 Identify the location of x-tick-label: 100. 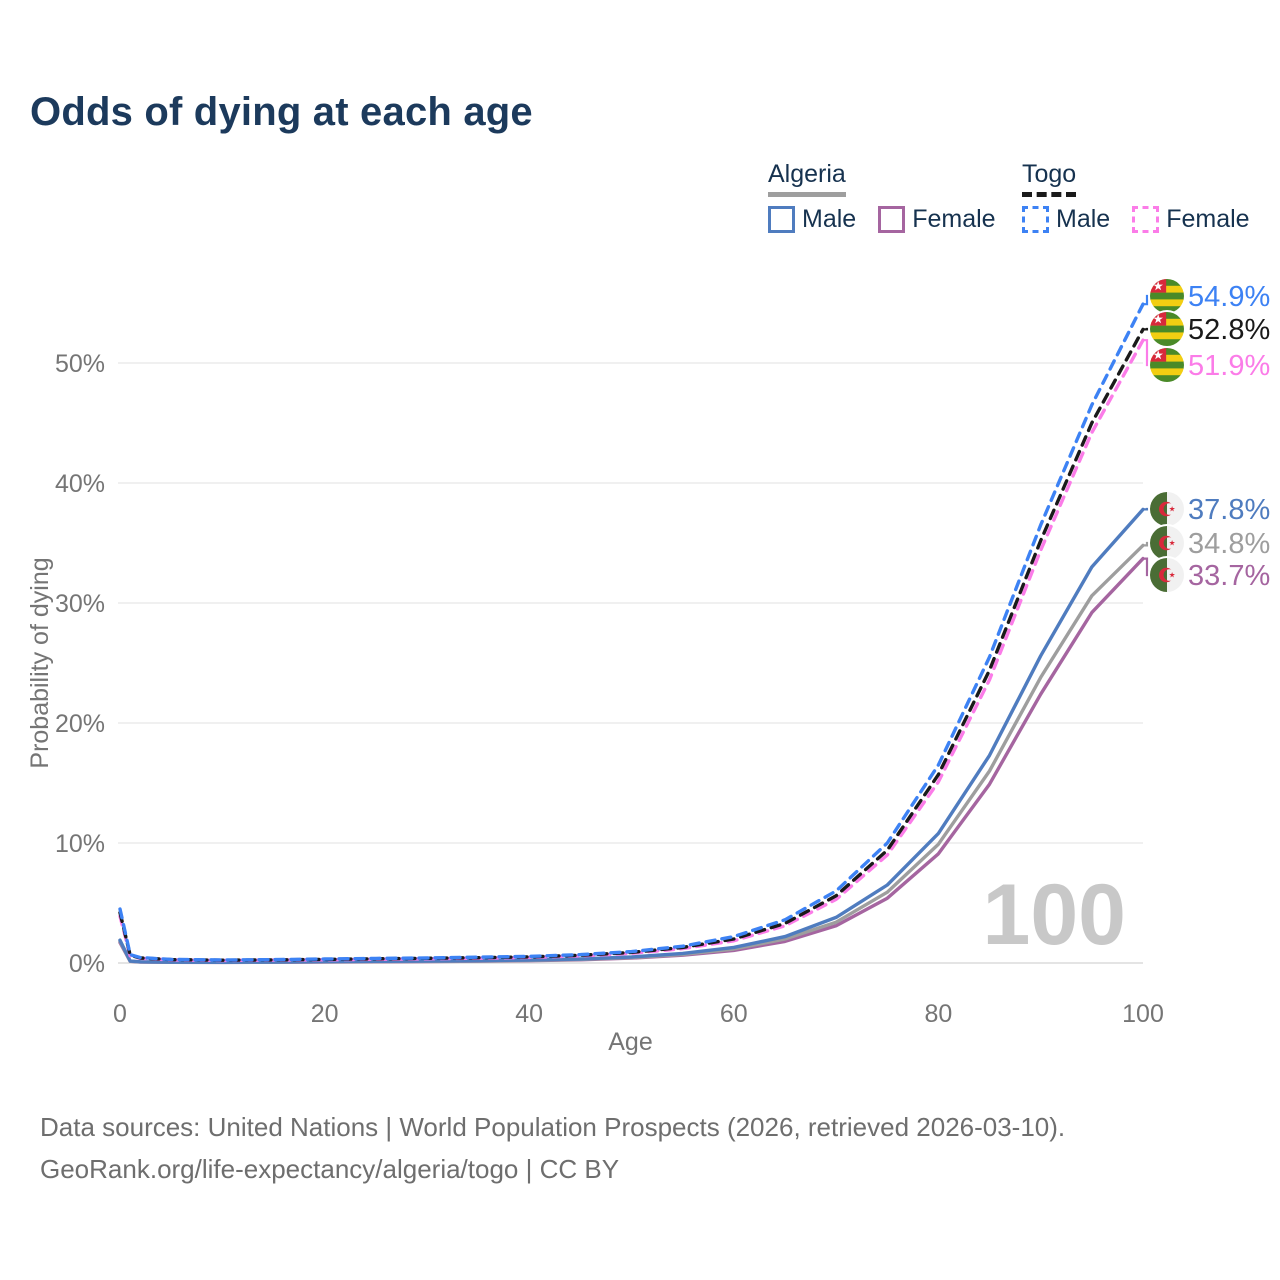
(1143, 1014).